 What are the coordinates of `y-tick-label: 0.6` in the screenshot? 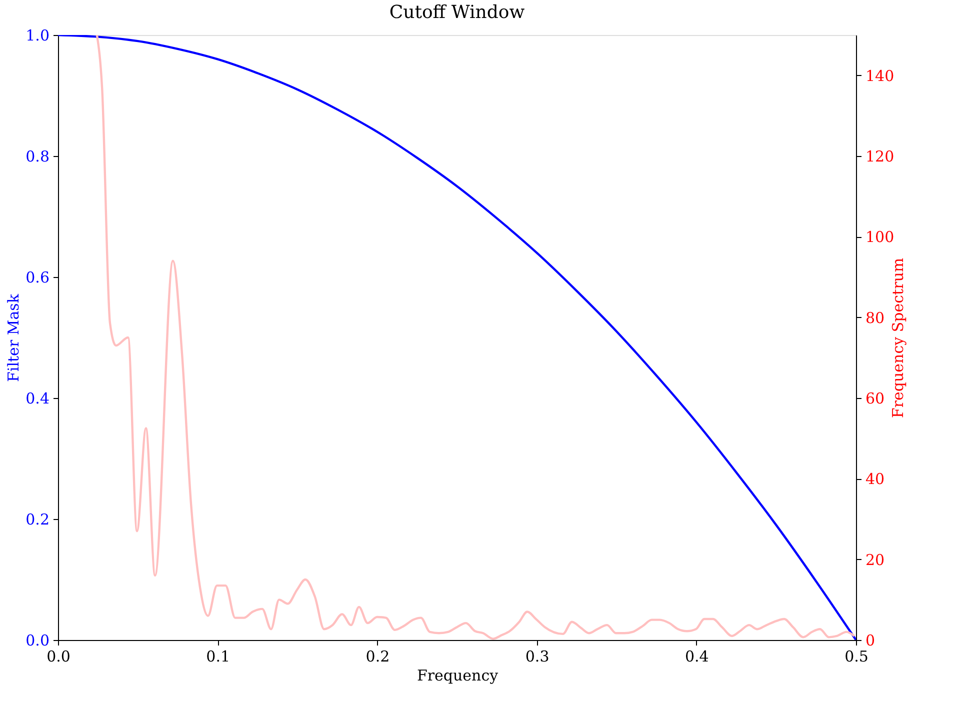 It's located at (38, 277).